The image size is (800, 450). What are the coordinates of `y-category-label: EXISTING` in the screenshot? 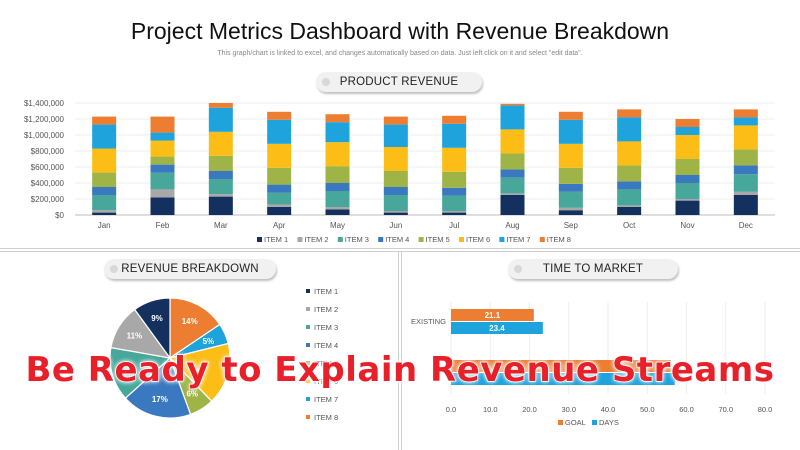 It's located at (428, 321).